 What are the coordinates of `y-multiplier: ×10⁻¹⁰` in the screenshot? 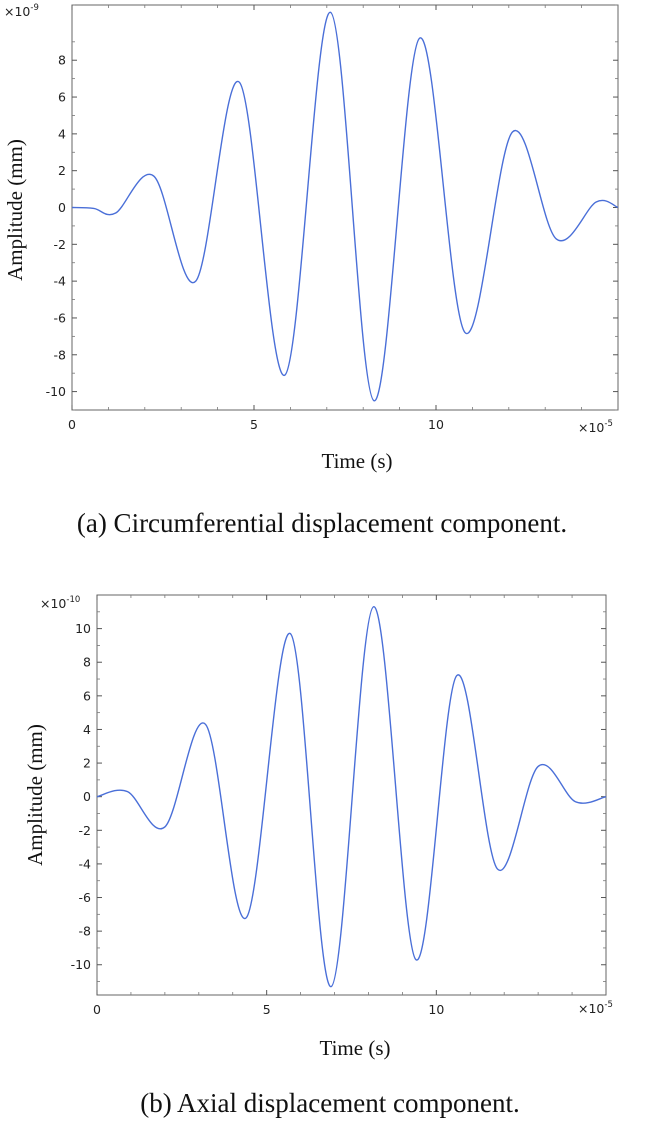 It's located at (60, 603).